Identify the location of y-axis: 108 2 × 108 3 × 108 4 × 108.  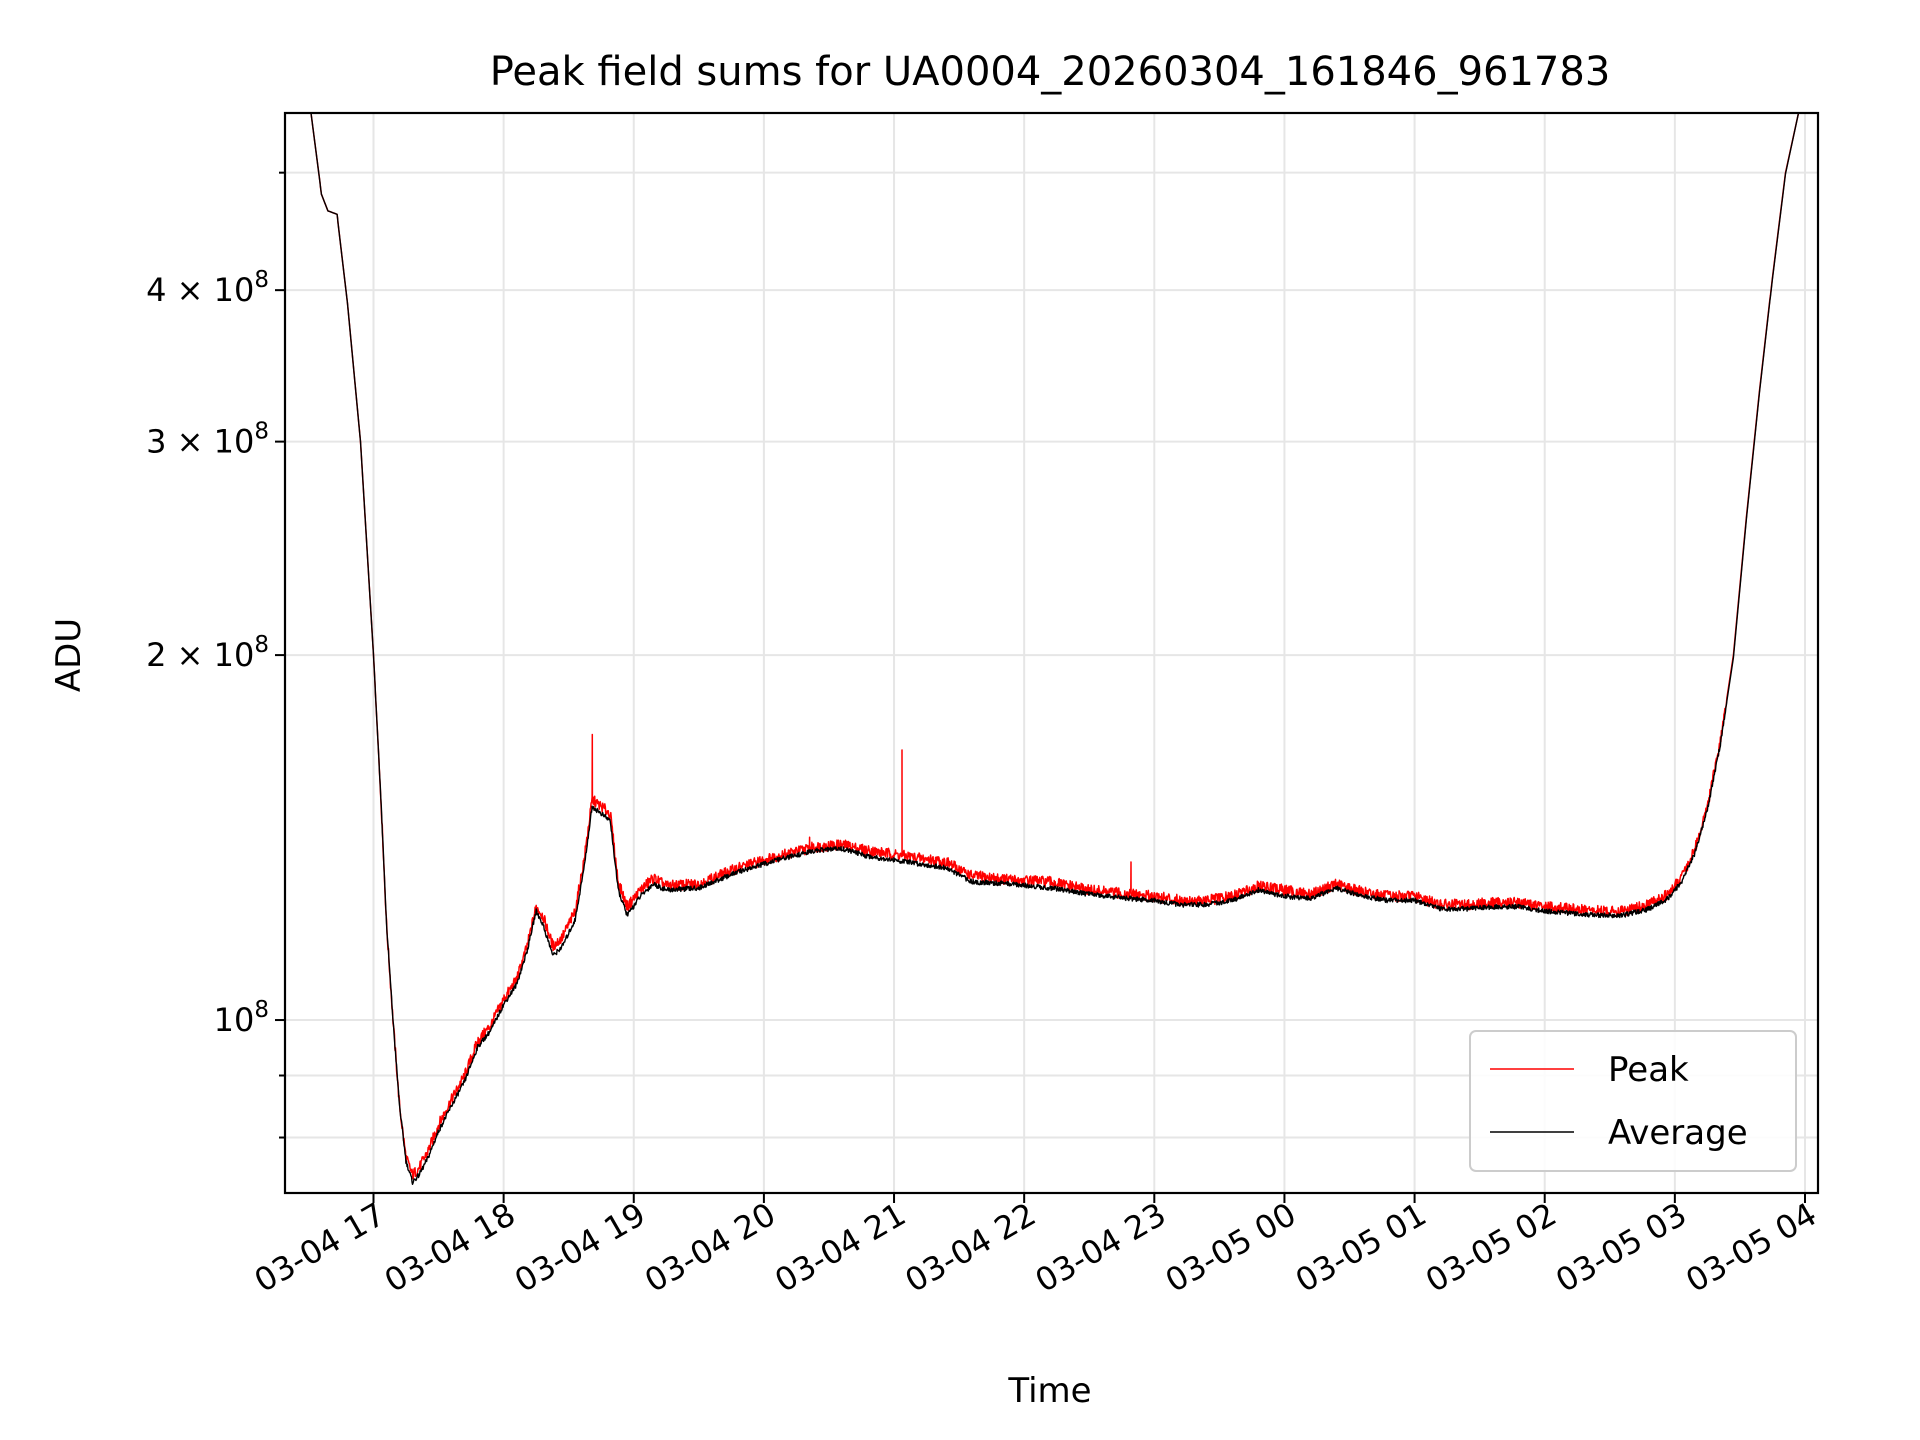
(215, 655).